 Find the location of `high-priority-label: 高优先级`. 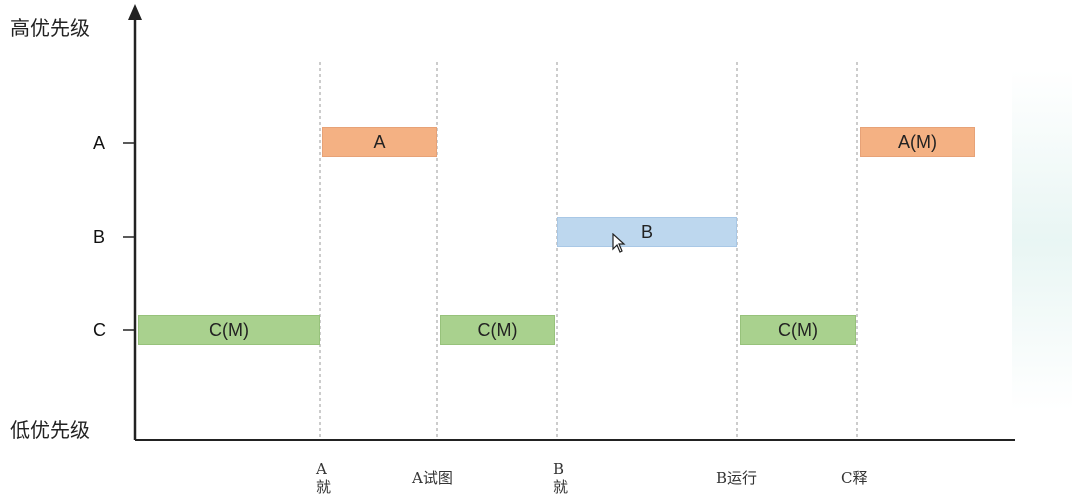

high-priority-label: 高优先级 is located at coordinates (50, 28).